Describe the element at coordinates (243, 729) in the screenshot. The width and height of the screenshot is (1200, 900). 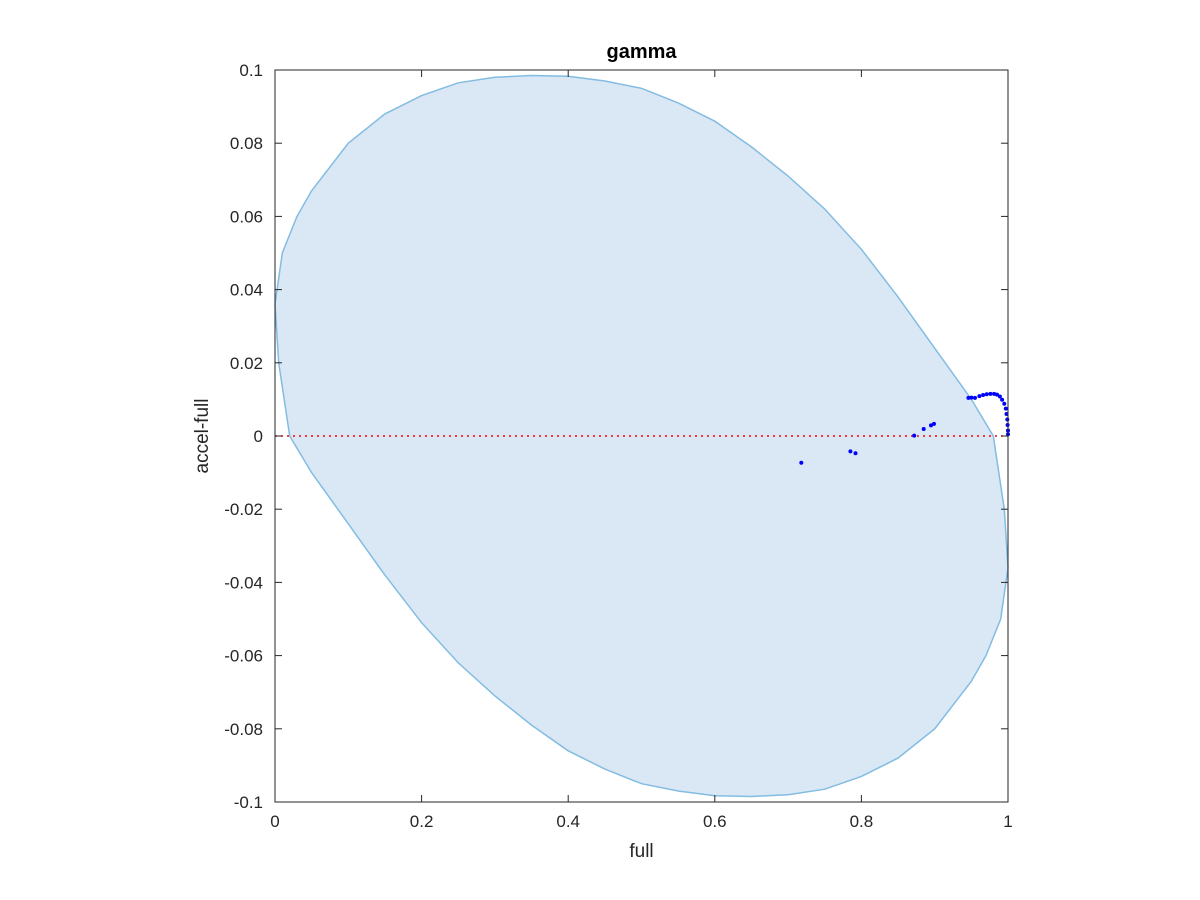
I see `y-tick-label: -0.08` at that location.